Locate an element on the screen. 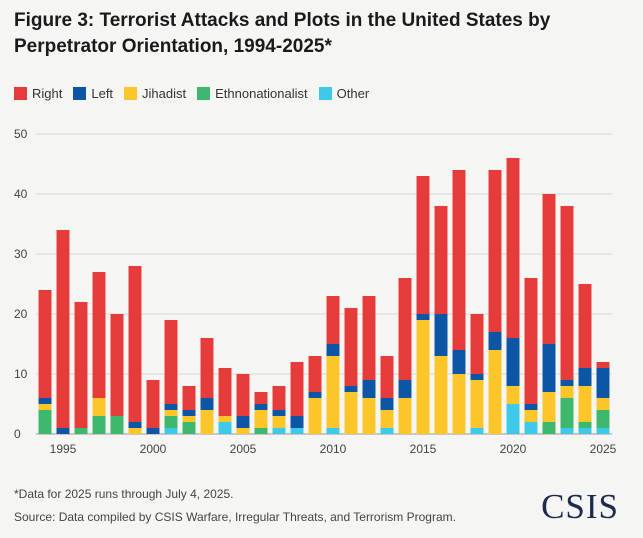  legend-swatch-left is located at coordinates (80, 93).